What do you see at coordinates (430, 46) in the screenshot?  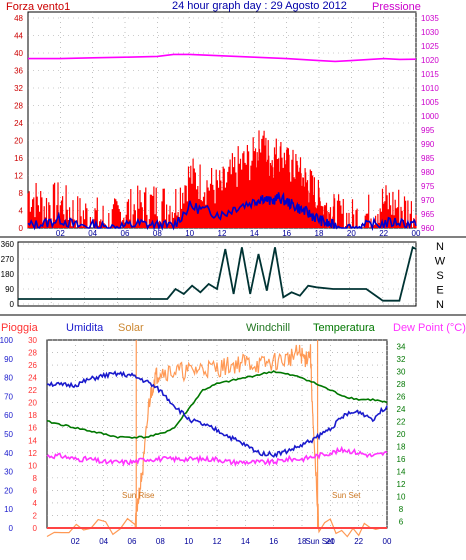 I see `pressure-y-tick: 1025` at bounding box center [430, 46].